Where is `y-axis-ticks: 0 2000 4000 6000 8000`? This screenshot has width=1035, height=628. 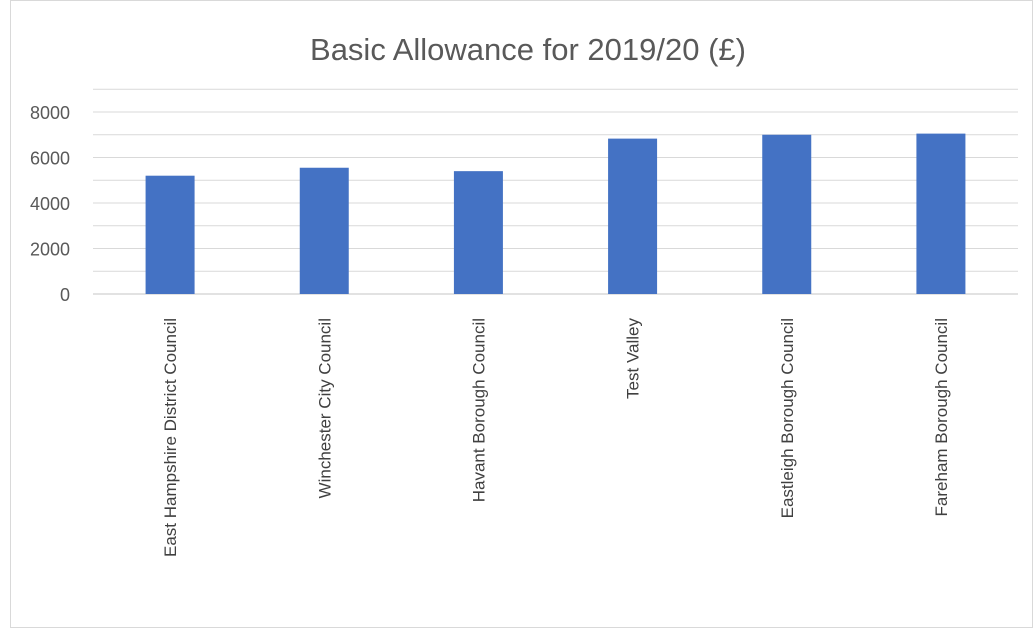 y-axis-ticks: 0 2000 4000 6000 8000 is located at coordinates (50, 204).